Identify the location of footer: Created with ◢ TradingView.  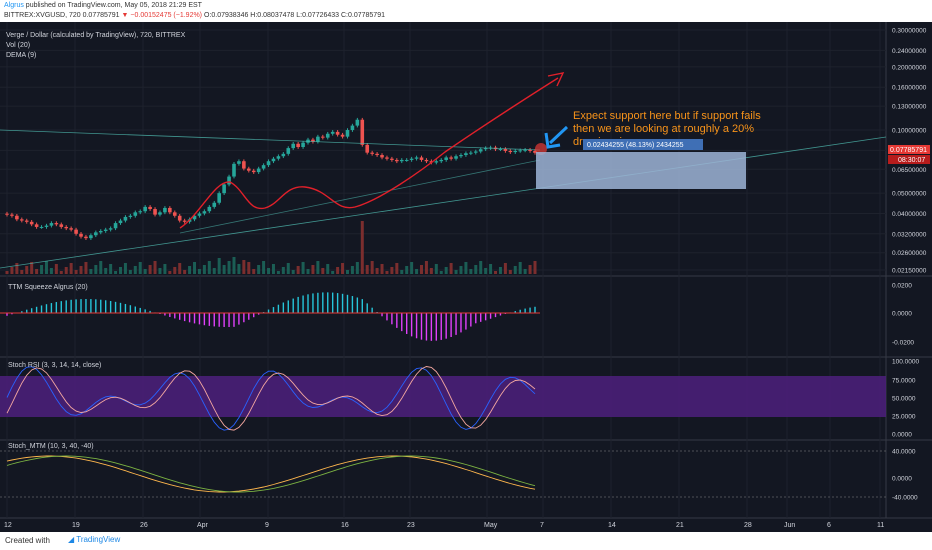
(466, 541).